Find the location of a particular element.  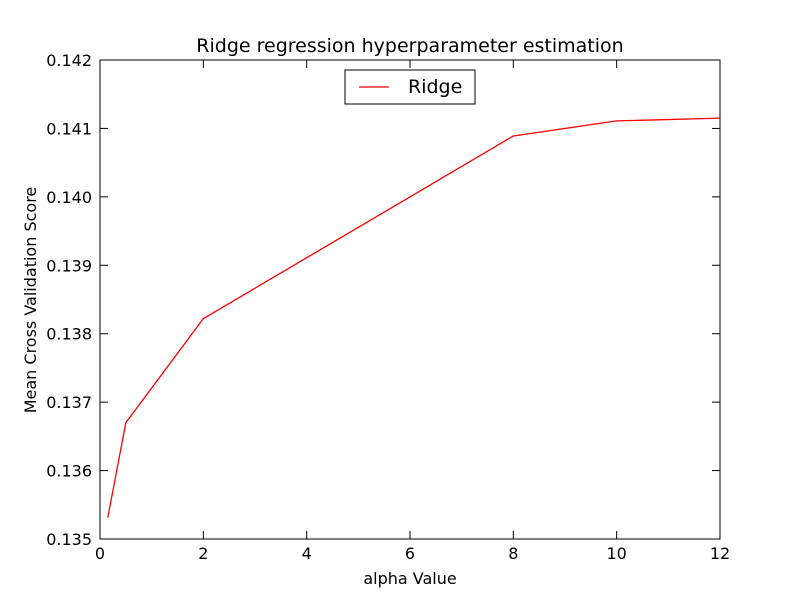

y-tick-label: 0.142 is located at coordinates (69, 60).